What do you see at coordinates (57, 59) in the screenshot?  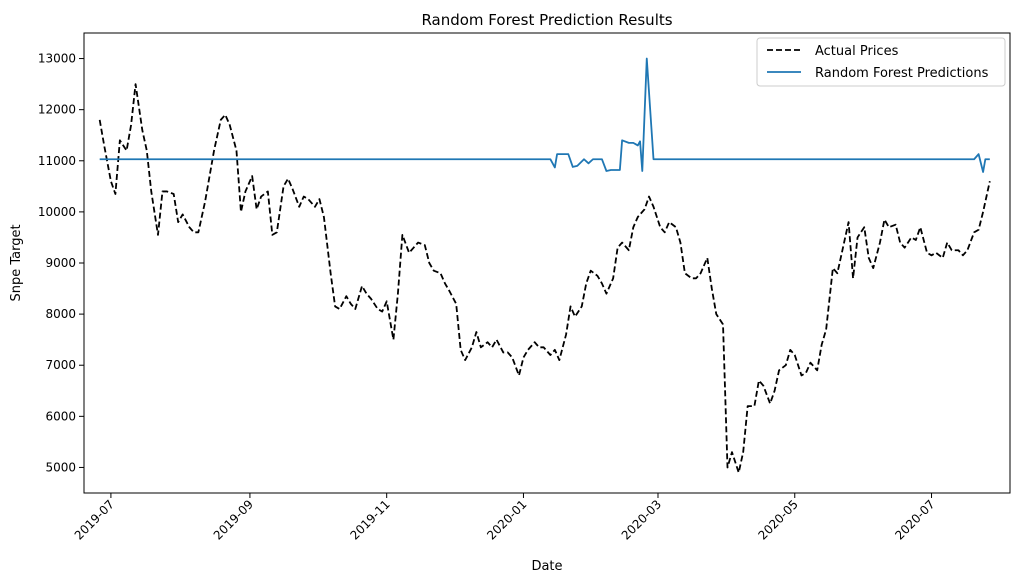 I see `y-tick-label-13000: 13000` at bounding box center [57, 59].